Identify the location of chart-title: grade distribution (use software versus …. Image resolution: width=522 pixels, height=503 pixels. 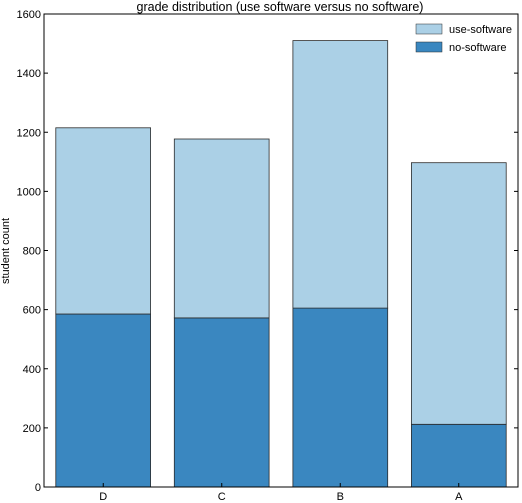
(280, 7).